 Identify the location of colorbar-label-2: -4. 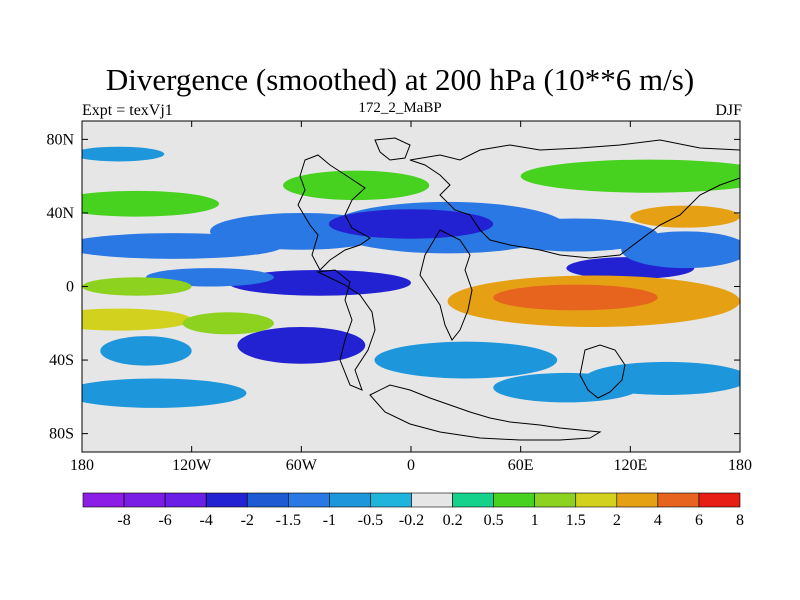
(206, 520).